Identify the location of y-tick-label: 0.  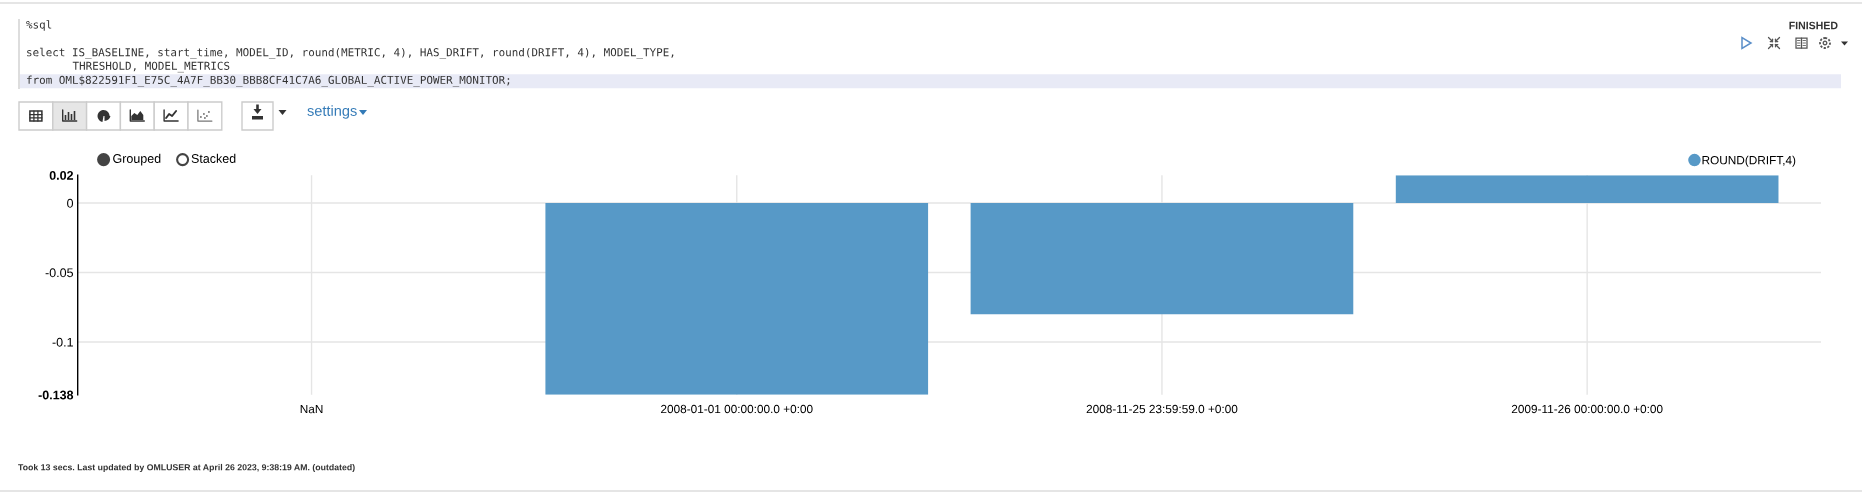
(70, 203).